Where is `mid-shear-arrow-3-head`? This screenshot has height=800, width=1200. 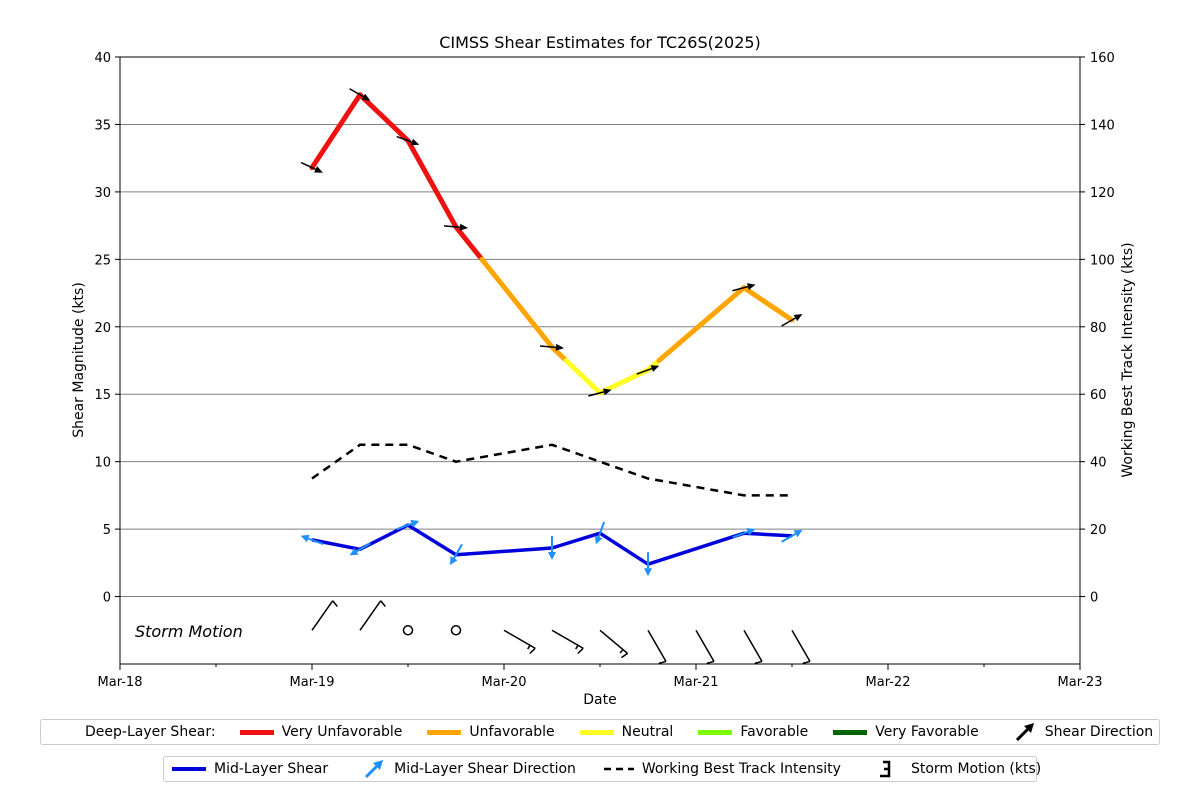
mid-shear-arrow-3-head is located at coordinates (454, 561).